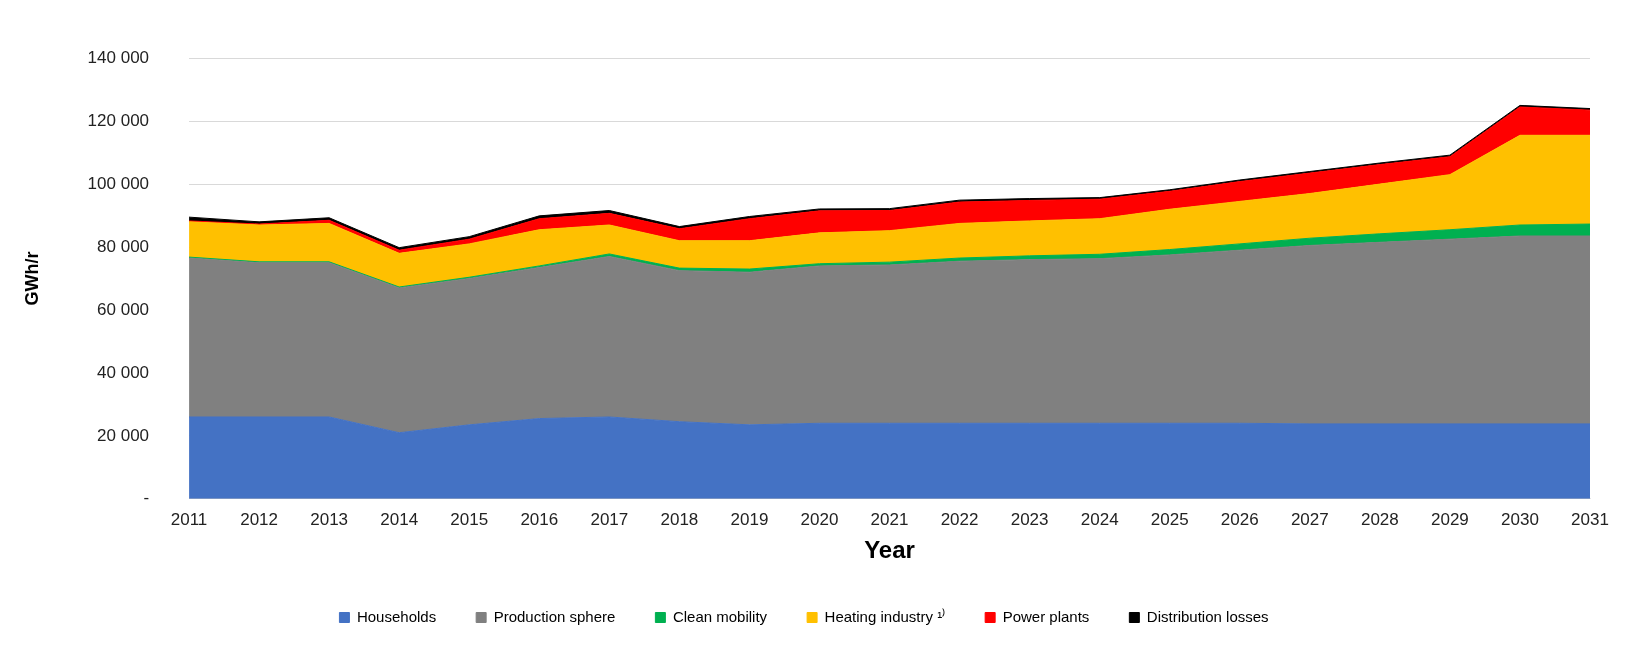 The height and width of the screenshot is (653, 1628). Describe the element at coordinates (1590, 519) in the screenshot. I see `x-tick-label: 2031` at that location.